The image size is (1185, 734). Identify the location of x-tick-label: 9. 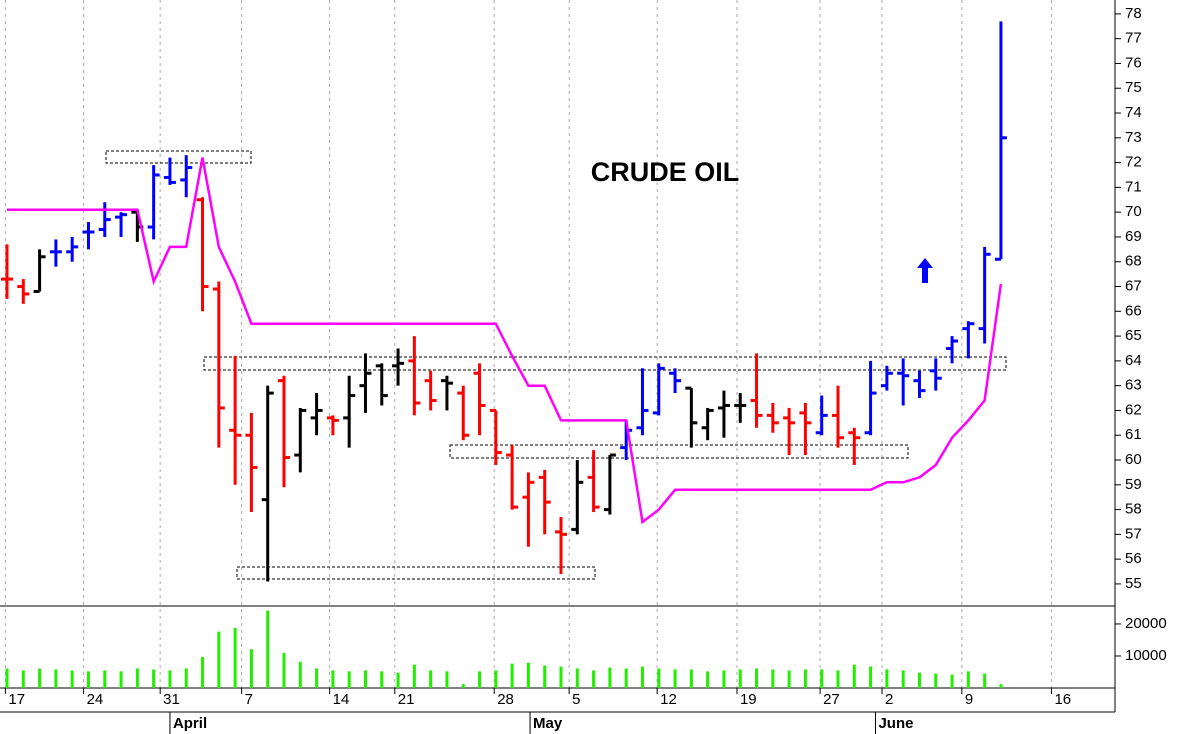
(969, 699).